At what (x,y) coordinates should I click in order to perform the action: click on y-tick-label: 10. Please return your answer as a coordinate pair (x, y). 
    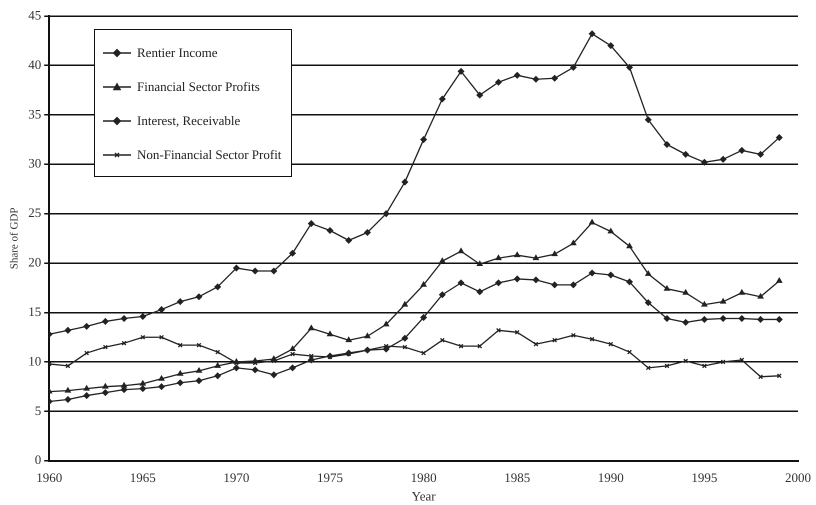
    Looking at the image, I should click on (35, 360).